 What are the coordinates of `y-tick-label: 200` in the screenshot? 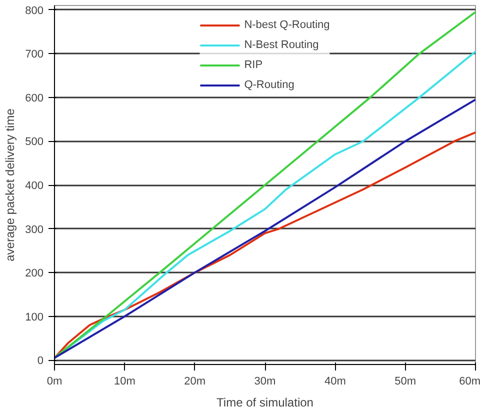 It's located at (34, 274).